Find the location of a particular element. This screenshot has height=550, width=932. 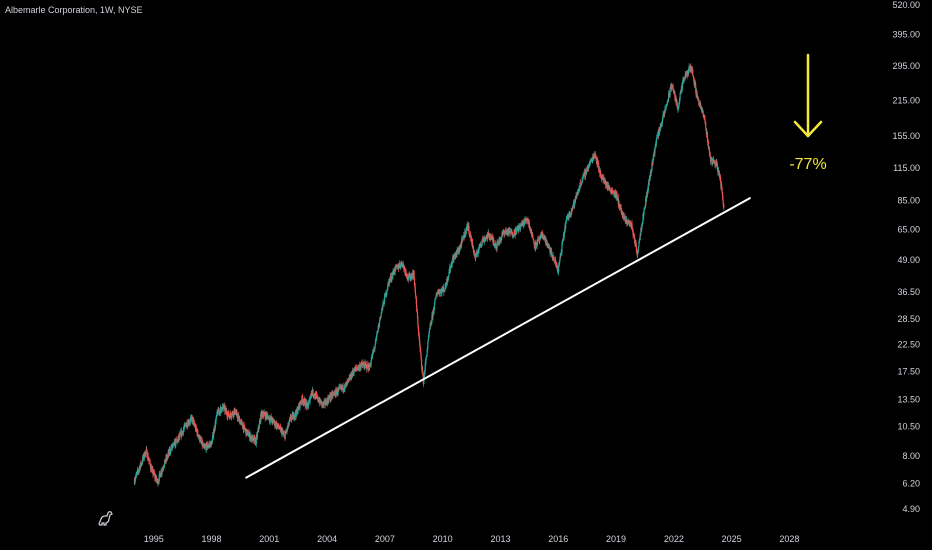

arrow-down-icon is located at coordinates (808, 95).